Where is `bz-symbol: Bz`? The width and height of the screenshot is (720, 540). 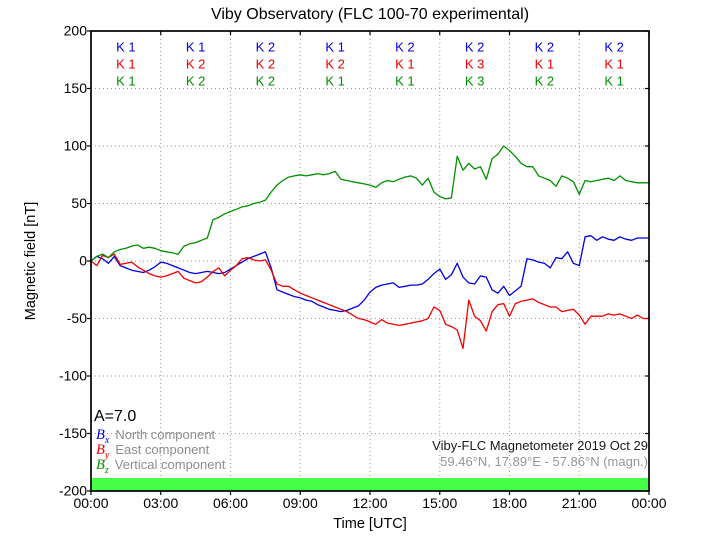 bz-symbol: Bz is located at coordinates (102, 466).